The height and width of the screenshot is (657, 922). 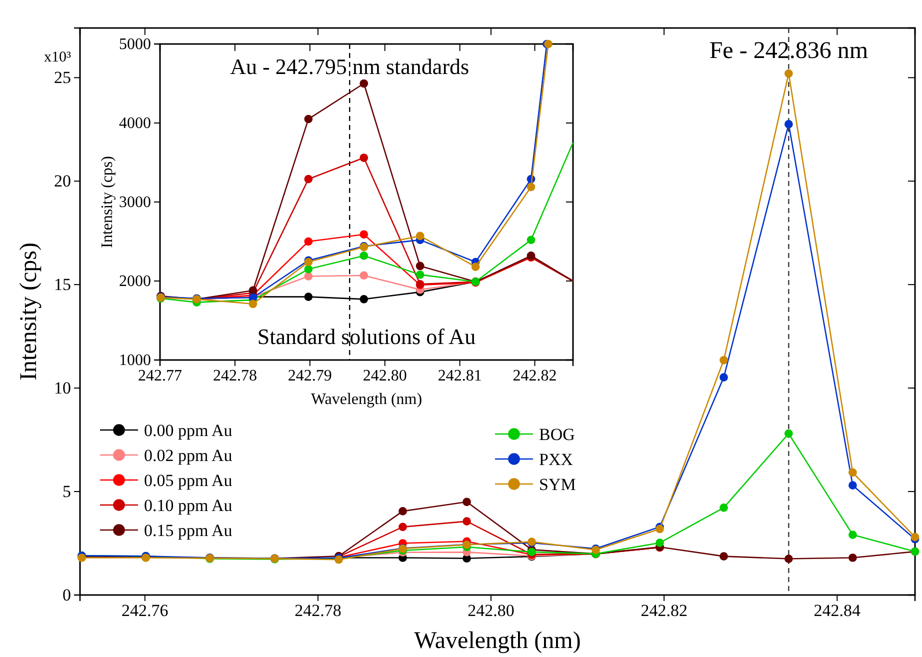 I want to click on legend-label: BOG, so click(x=557, y=434).